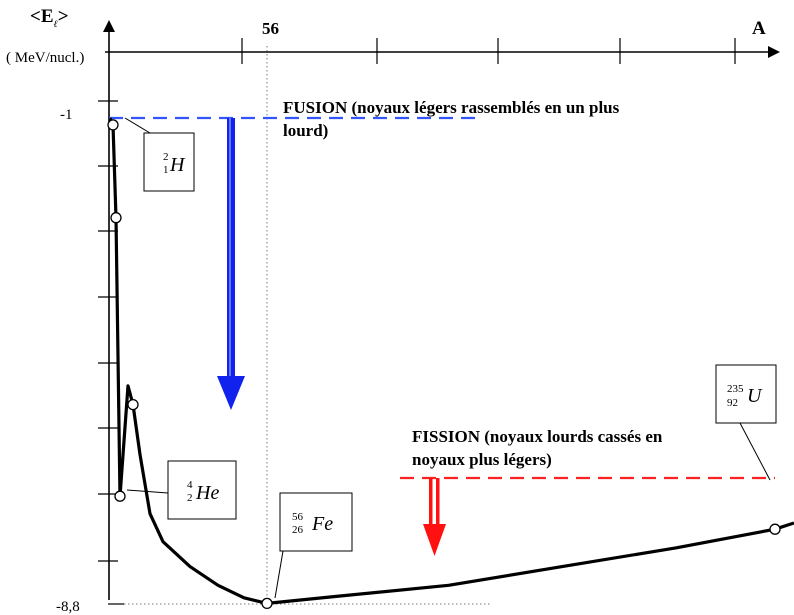  What do you see at coordinates (231, 264) in the screenshot?
I see `fusion-arrow` at bounding box center [231, 264].